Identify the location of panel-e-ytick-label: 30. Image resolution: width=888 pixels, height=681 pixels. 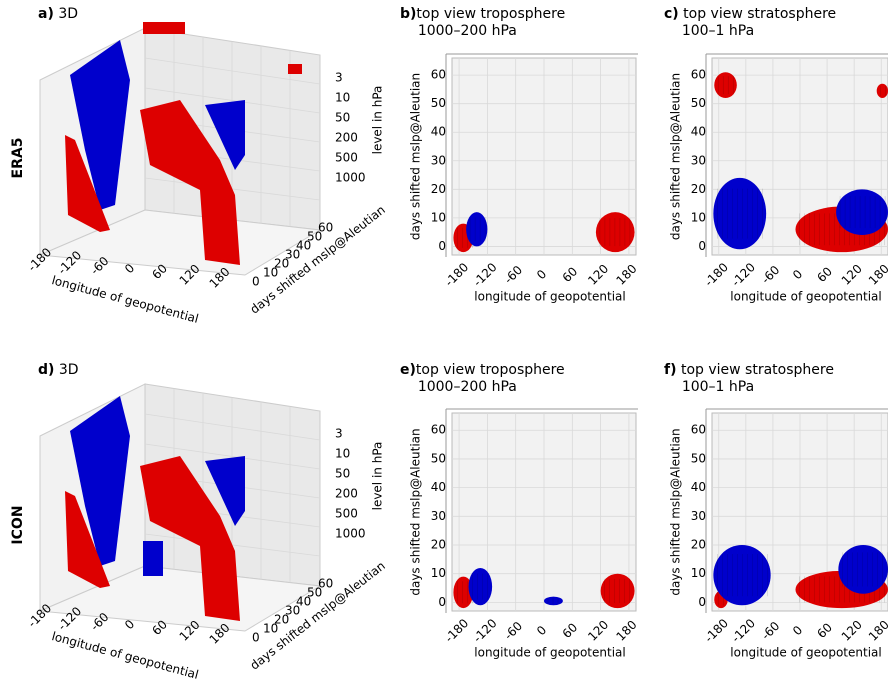
(438, 516).